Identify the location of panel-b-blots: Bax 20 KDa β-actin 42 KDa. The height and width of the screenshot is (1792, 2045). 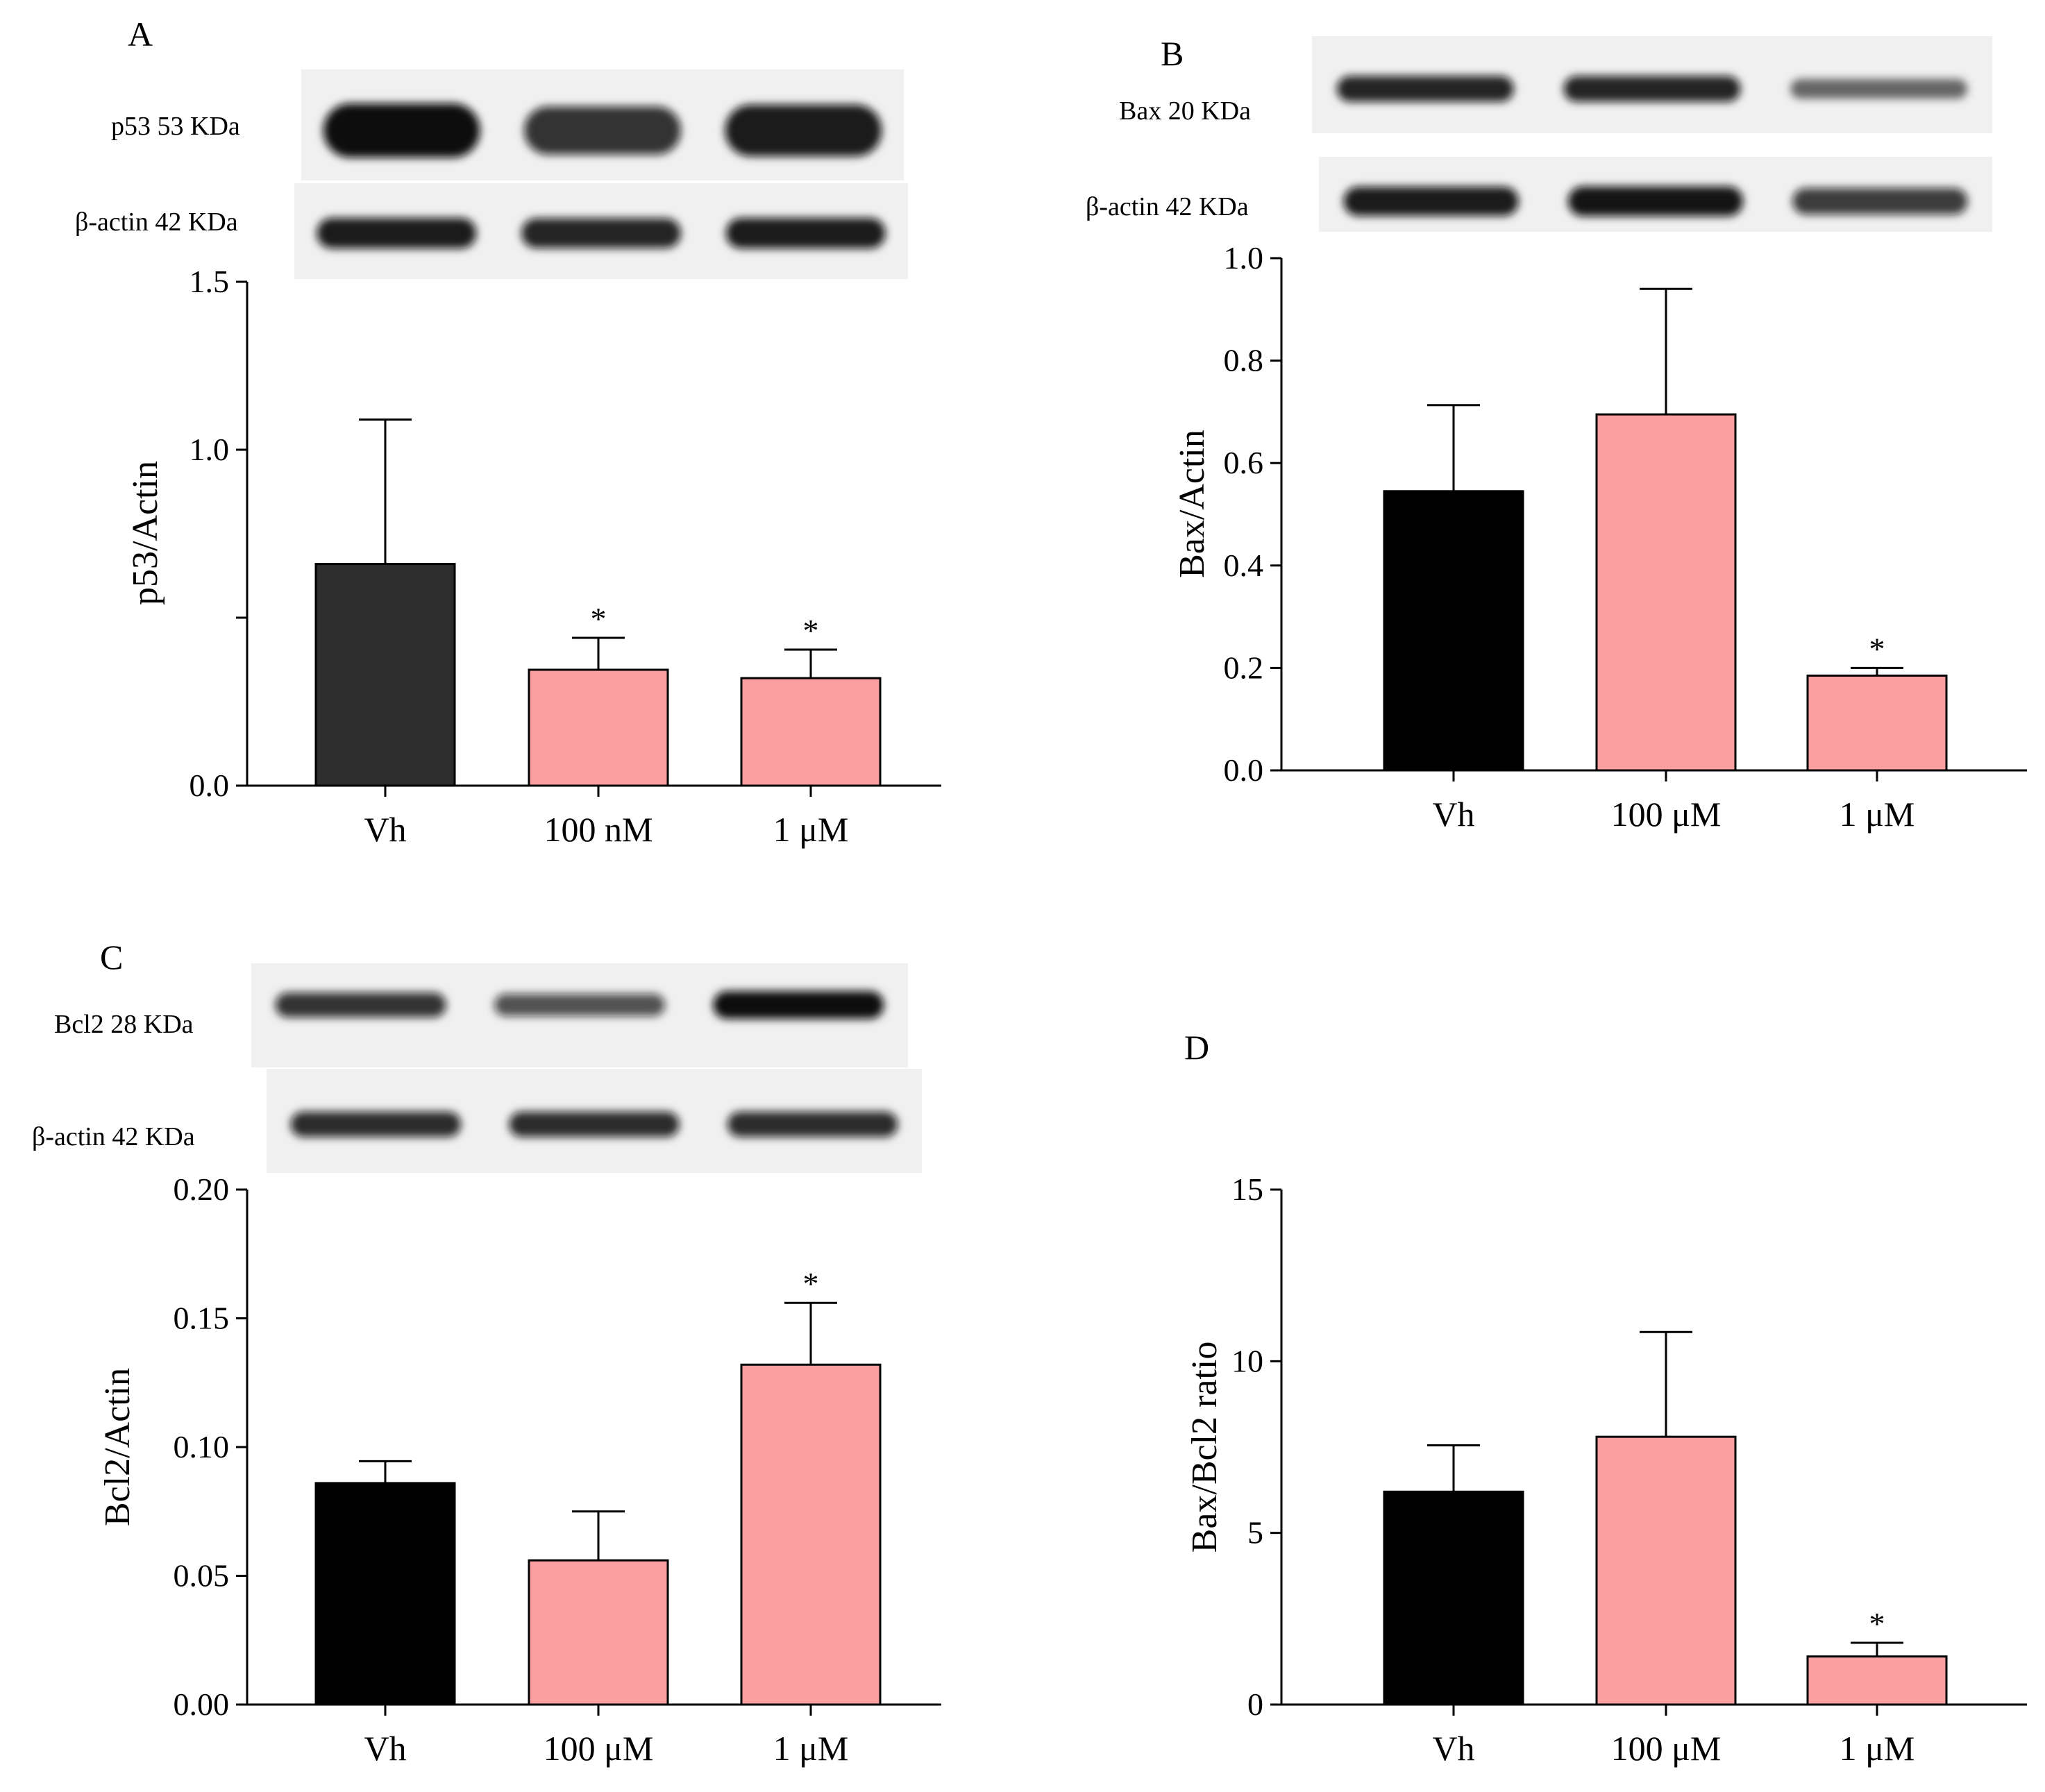
(1539, 134).